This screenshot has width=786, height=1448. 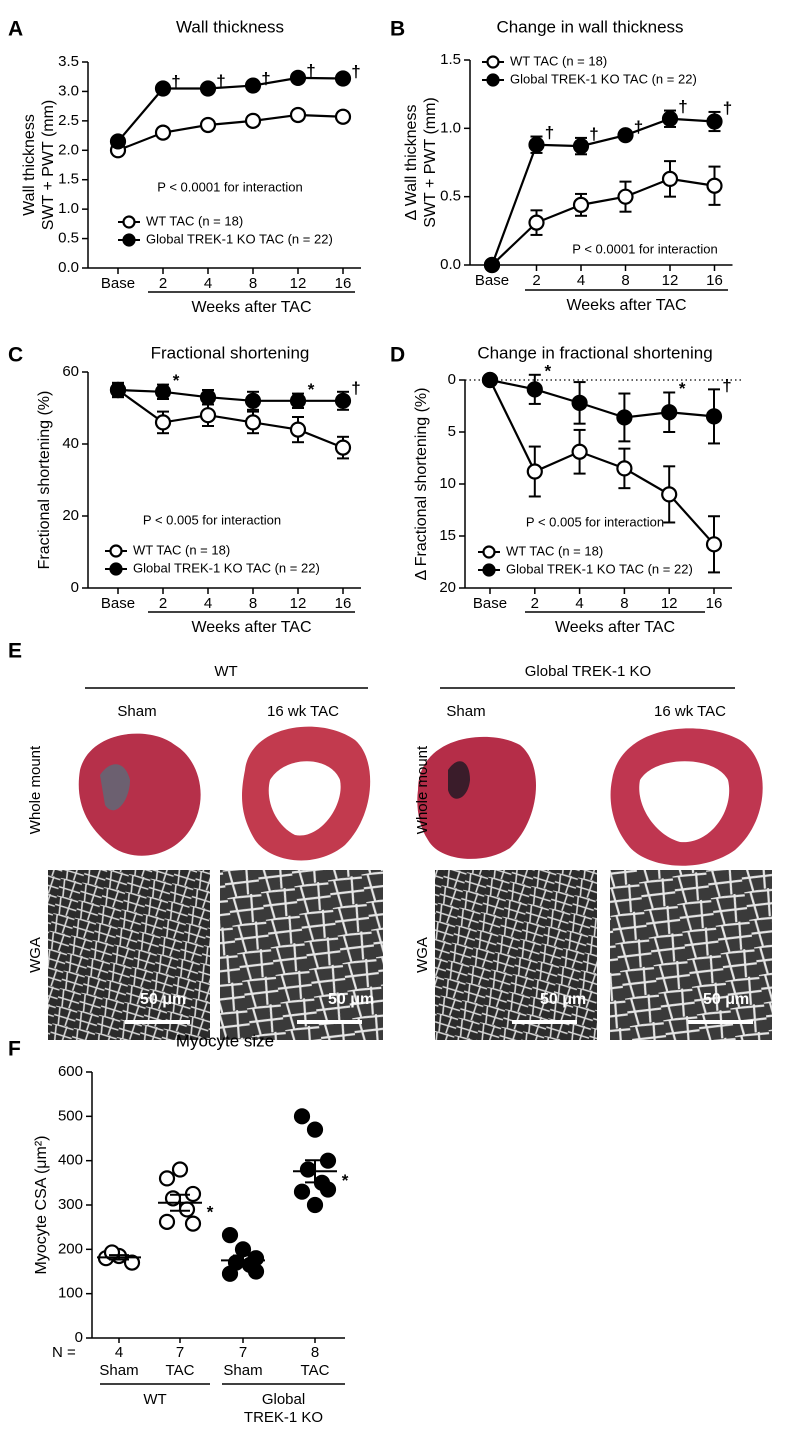 What do you see at coordinates (70, 1293) in the screenshot?
I see `y-tick-label: 100` at bounding box center [70, 1293].